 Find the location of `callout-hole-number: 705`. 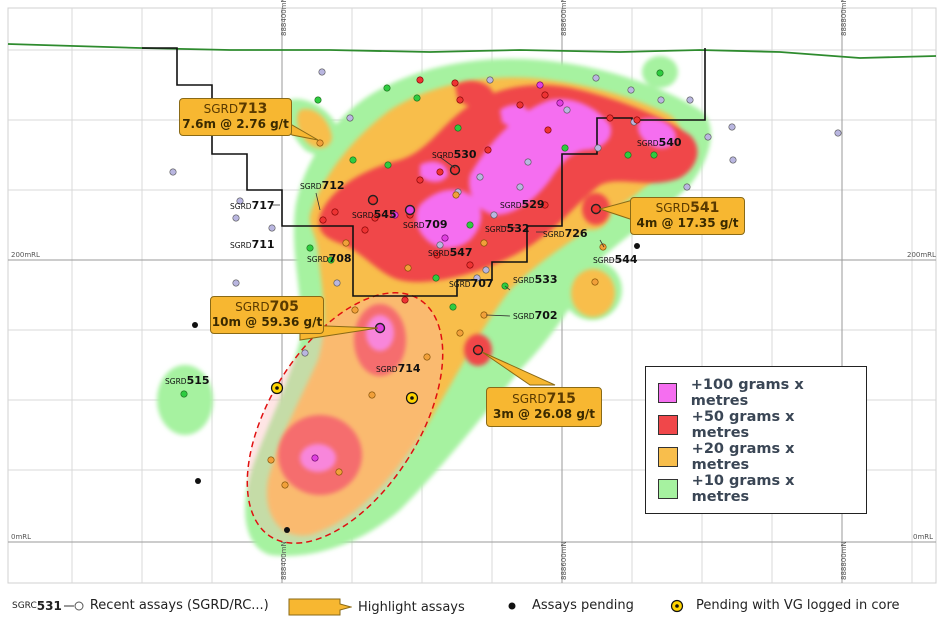

callout-hole-number: 705 is located at coordinates (284, 307).